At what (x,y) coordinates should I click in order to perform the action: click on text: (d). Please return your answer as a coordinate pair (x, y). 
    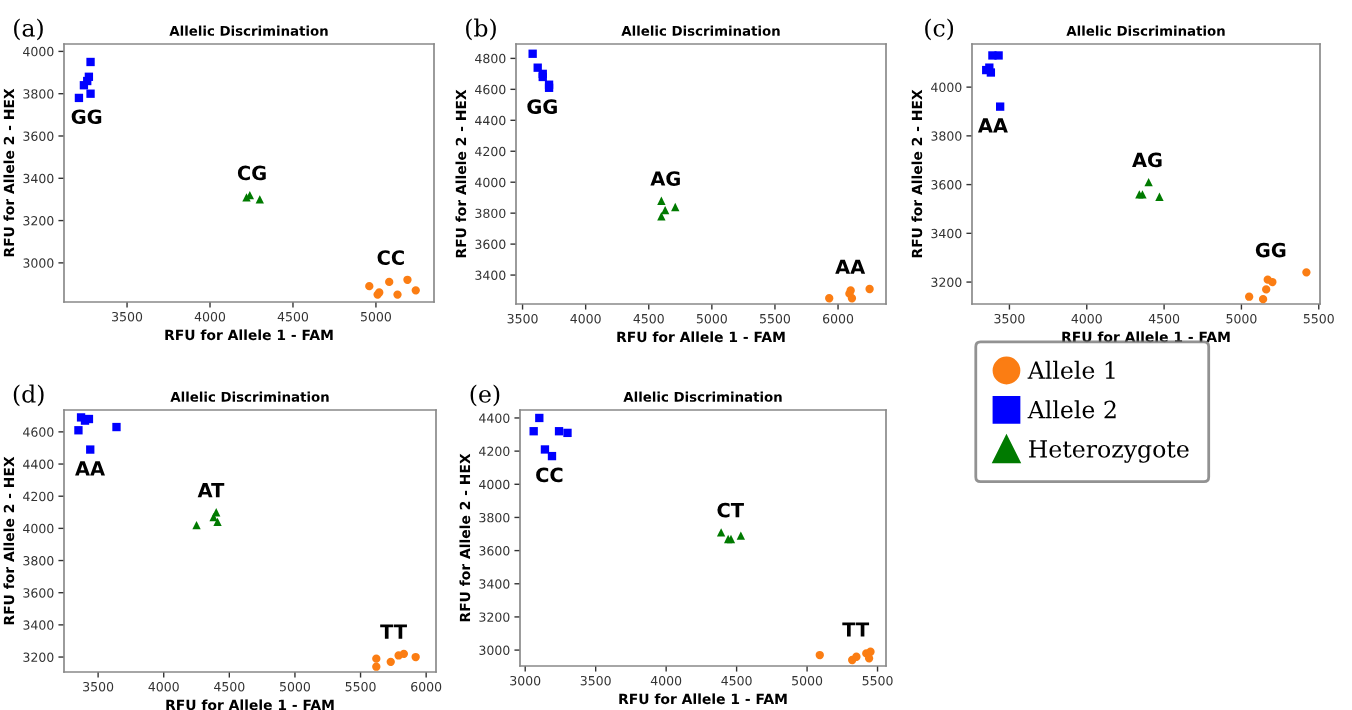
    Looking at the image, I should click on (28, 395).